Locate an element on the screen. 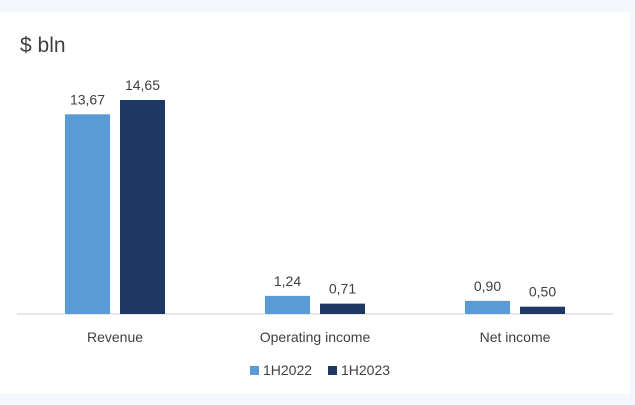 The height and width of the screenshot is (405, 635). legend-swatch-1h2022 is located at coordinates (254, 370).